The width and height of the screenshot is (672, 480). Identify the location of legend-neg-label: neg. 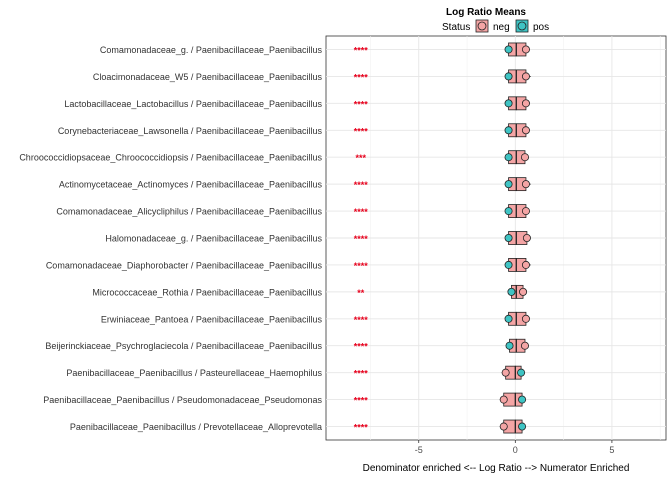
(501, 27).